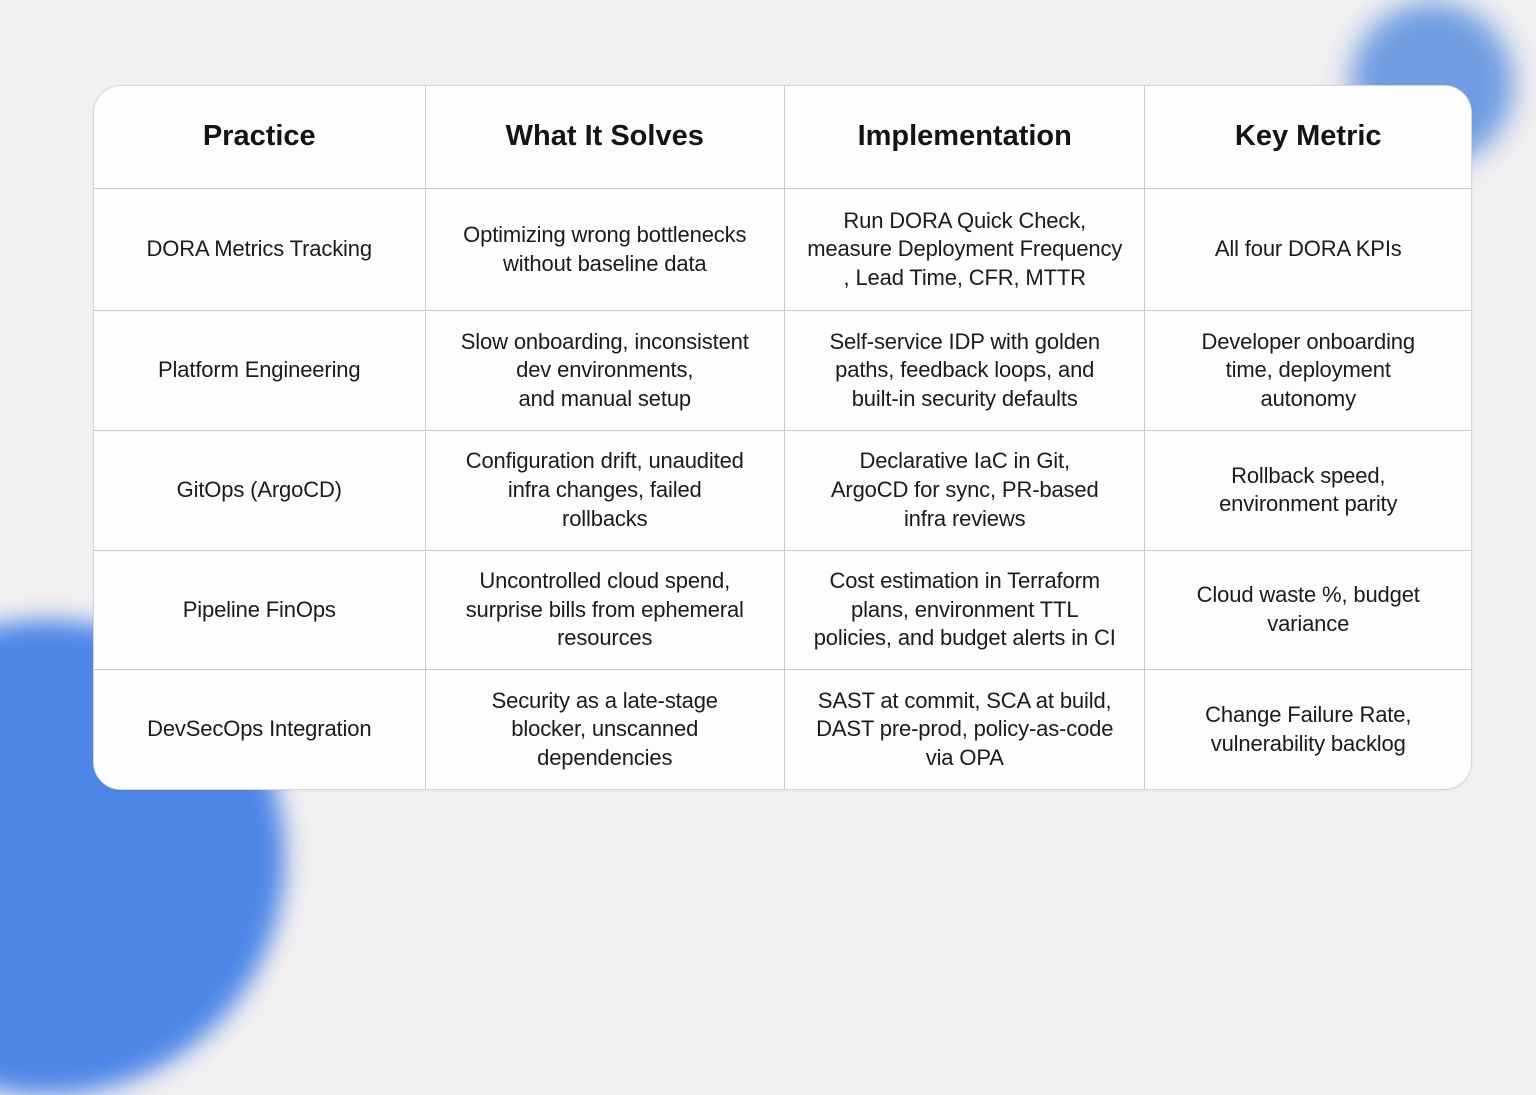 The image size is (1536, 1095). What do you see at coordinates (259, 370) in the screenshot?
I see `cell-practice: Platform Engineering` at bounding box center [259, 370].